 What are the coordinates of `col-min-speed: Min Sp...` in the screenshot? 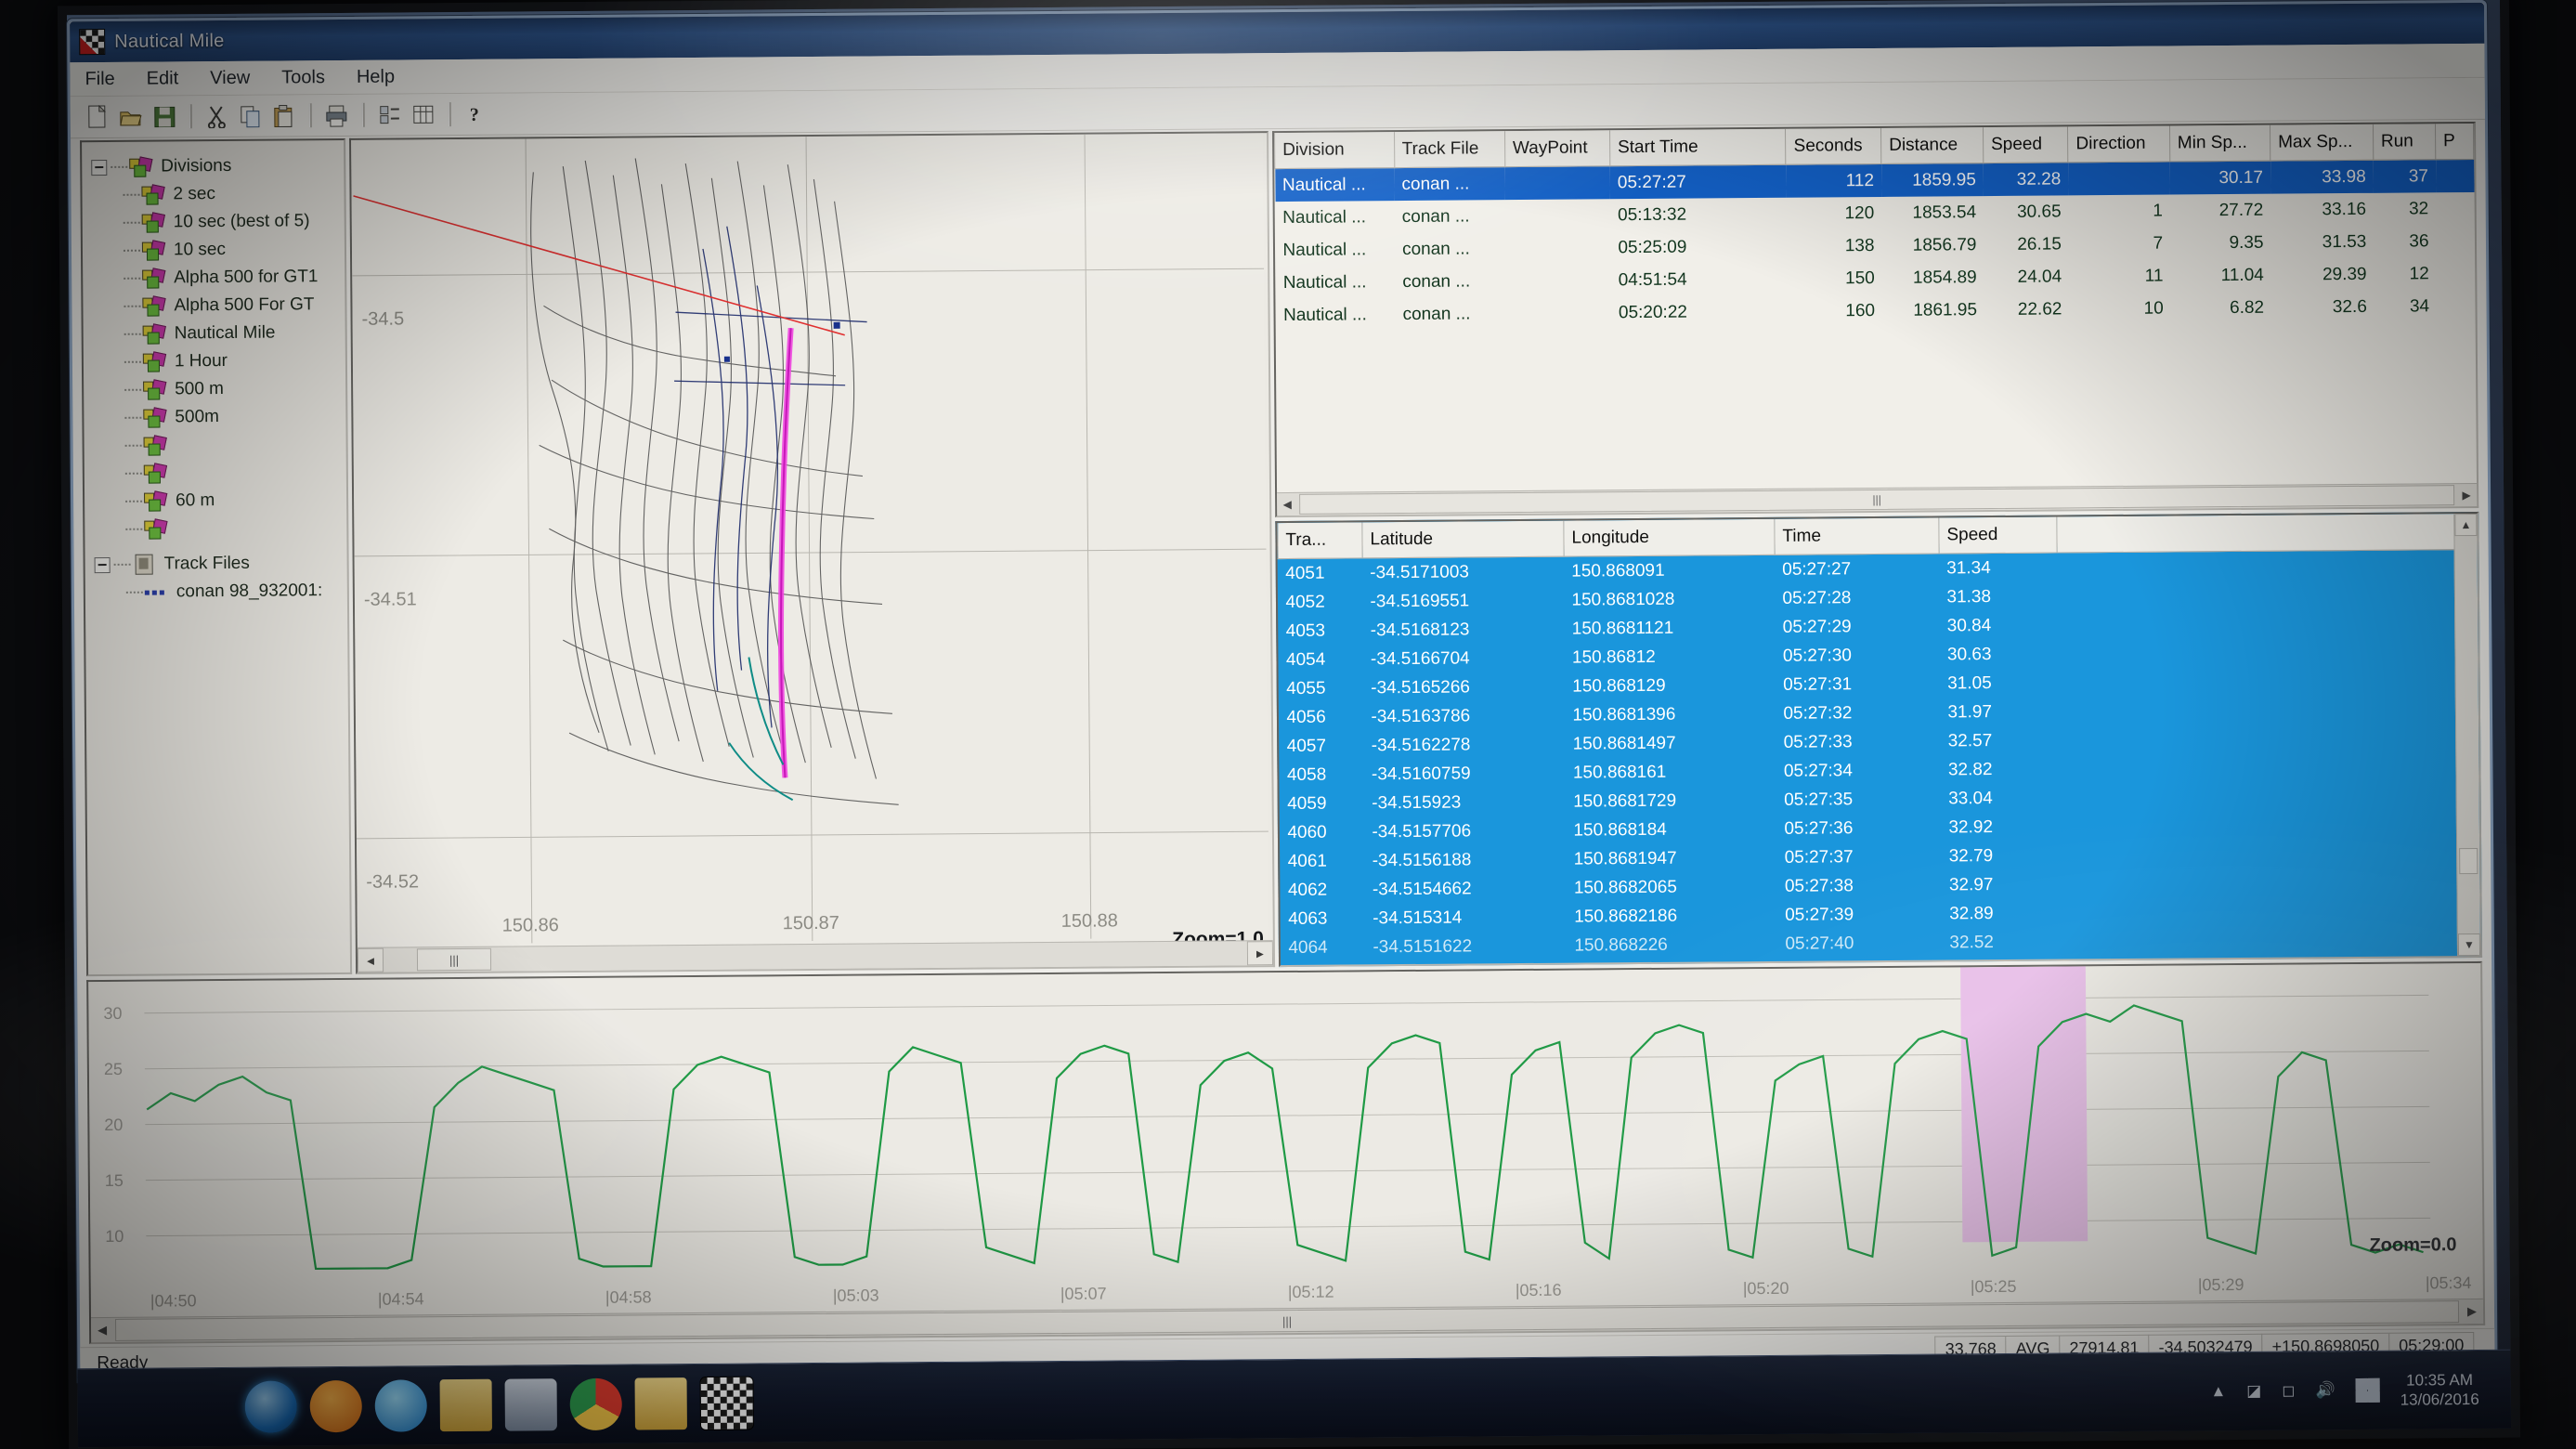 It's located at (2220, 143).